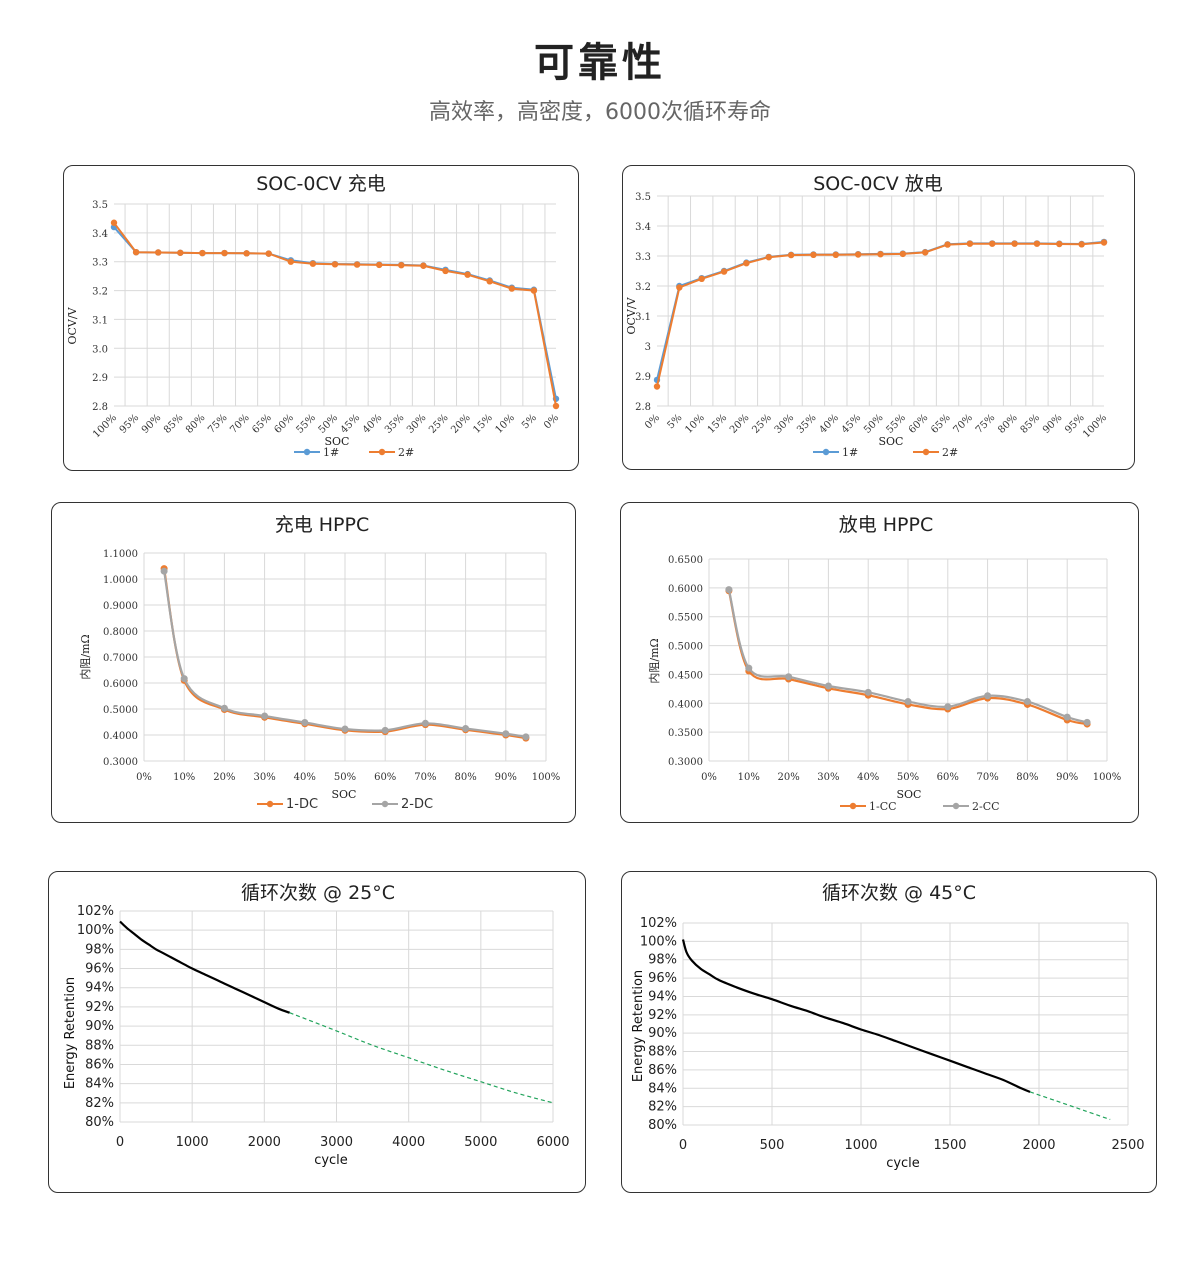 The image size is (1200, 1268). Describe the element at coordinates (421, 1058) in the screenshot. I see `series-extrapolated-line` at that location.